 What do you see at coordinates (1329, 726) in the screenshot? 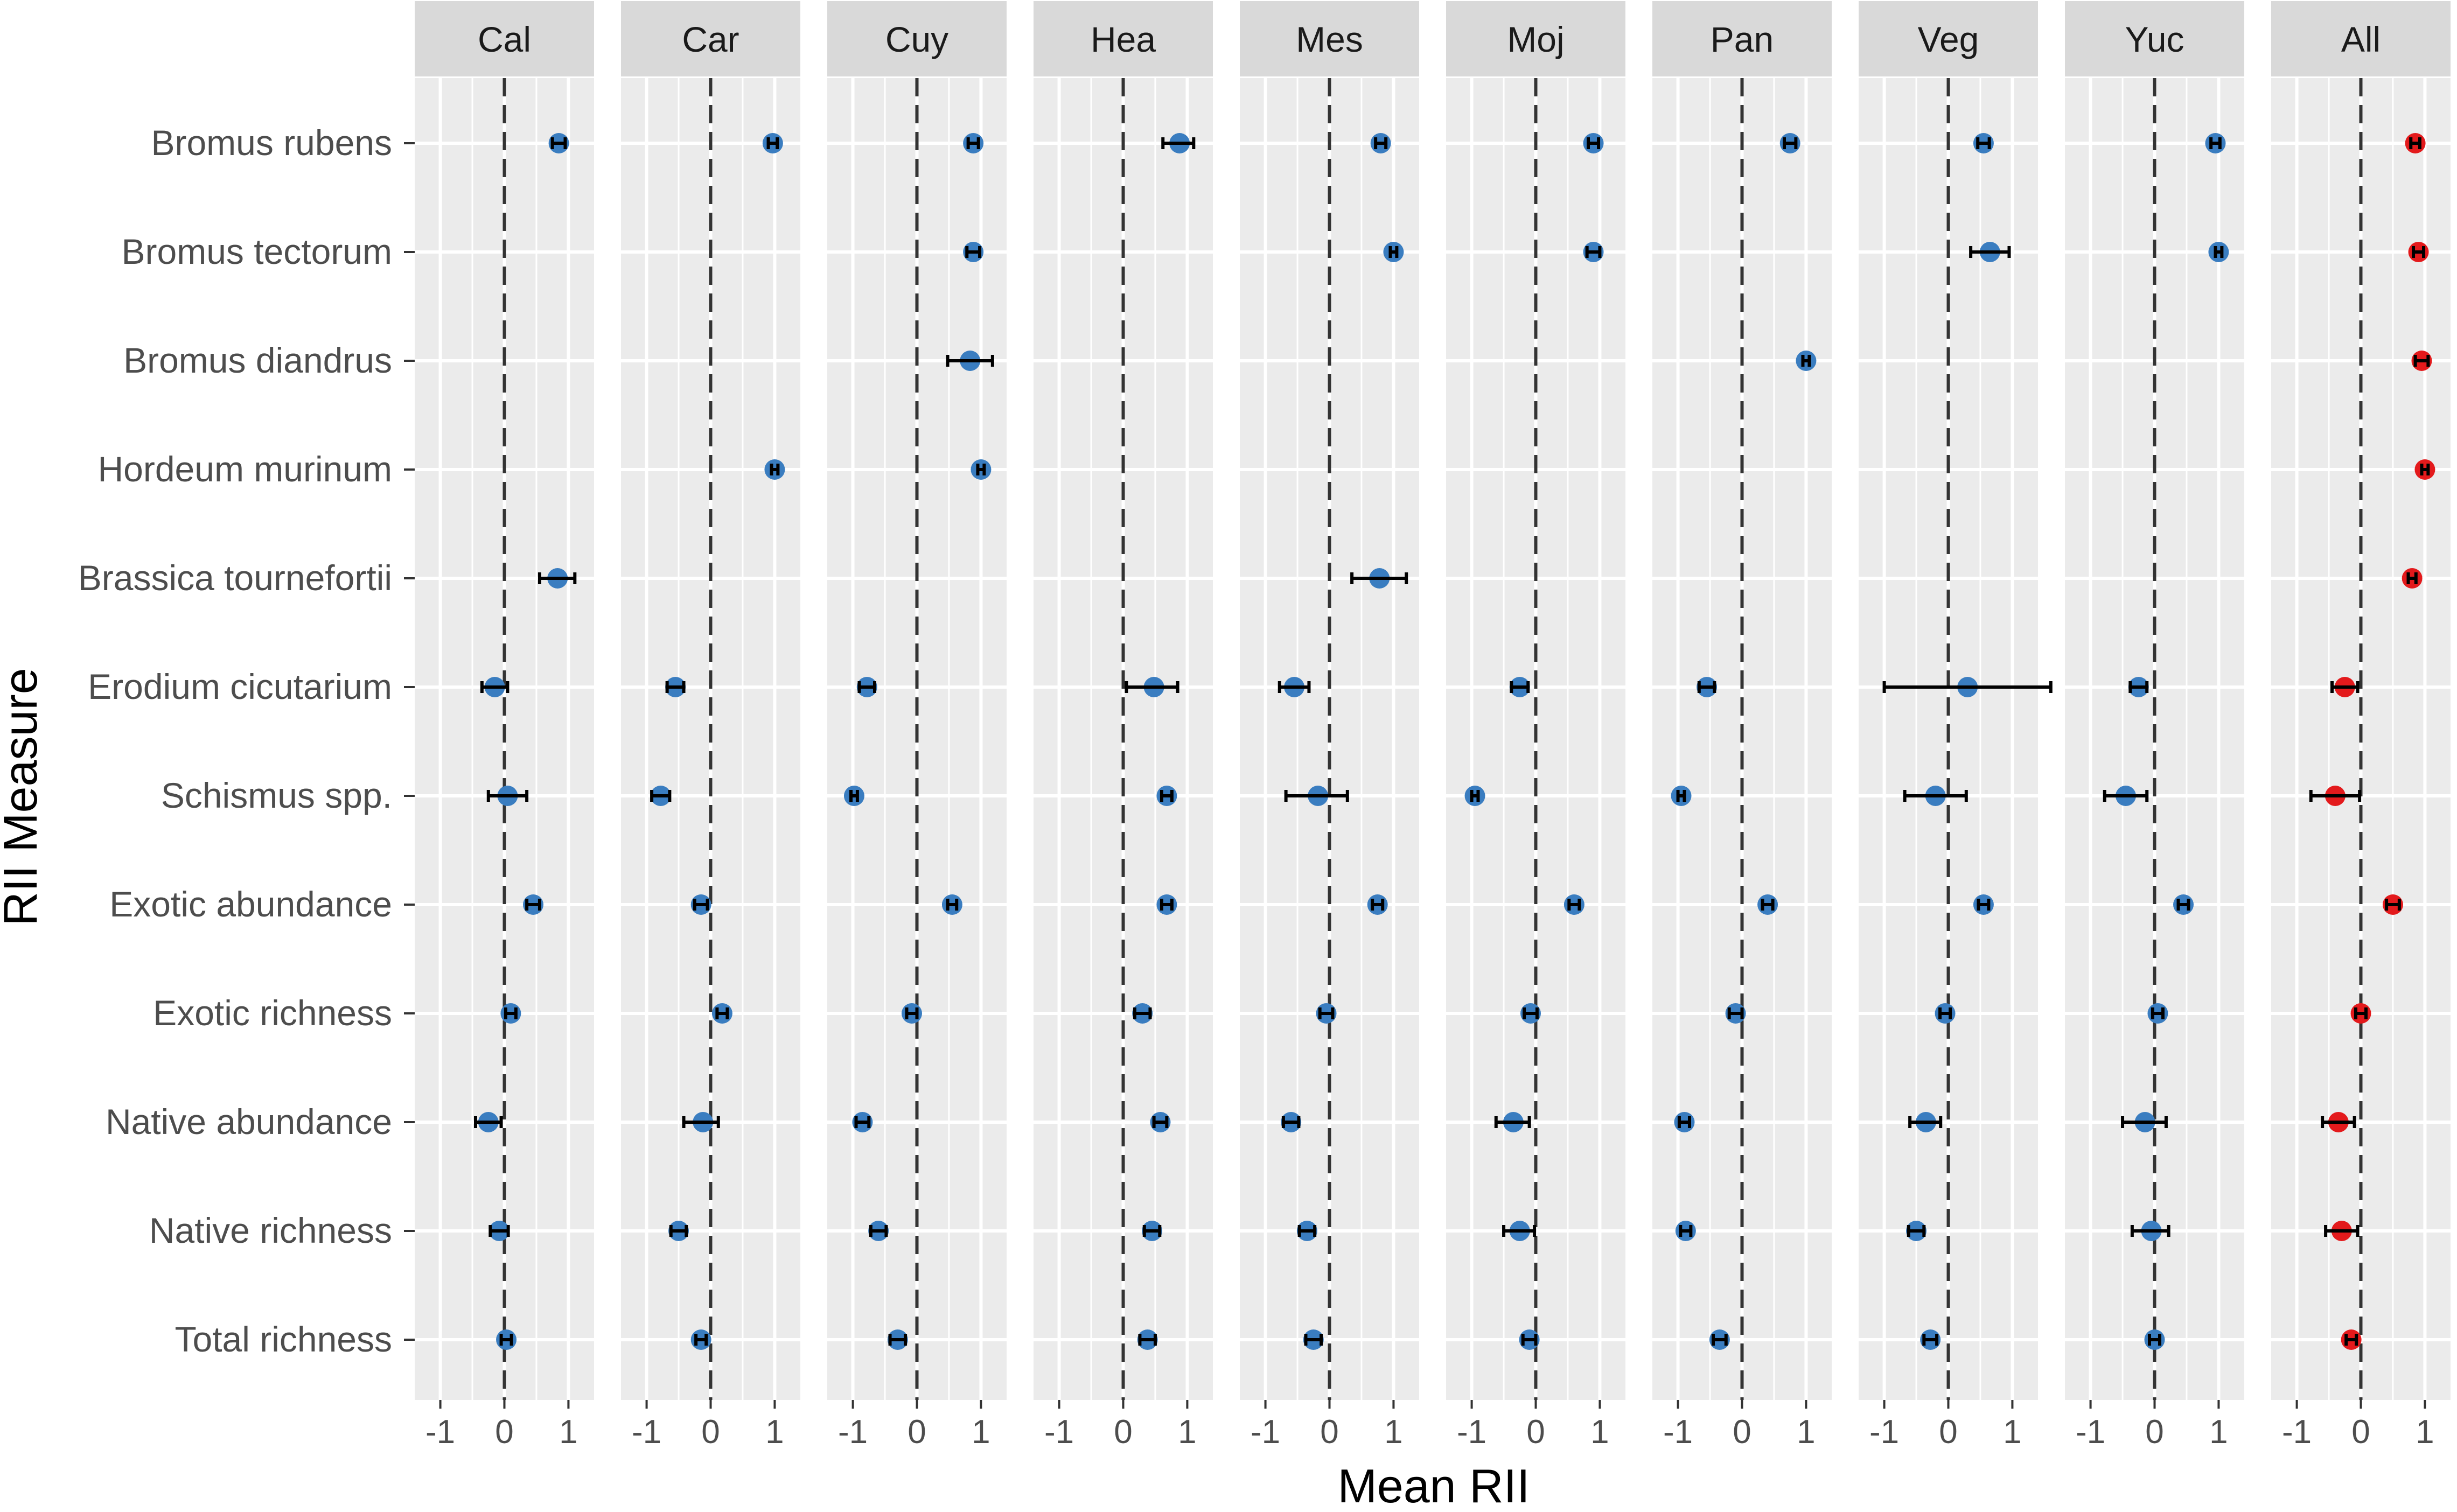
I see `panel-mes: Mes -1 0 1` at bounding box center [1329, 726].